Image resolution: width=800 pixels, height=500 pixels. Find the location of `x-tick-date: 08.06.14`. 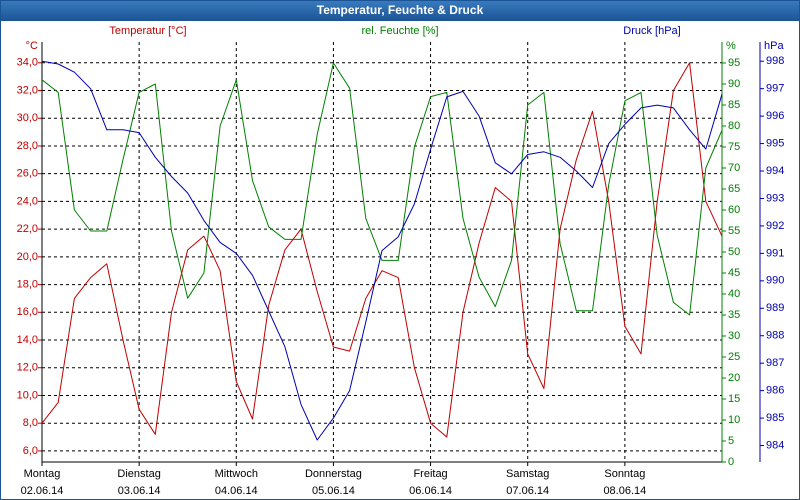

x-tick-date: 08.06.14 is located at coordinates (624, 491).